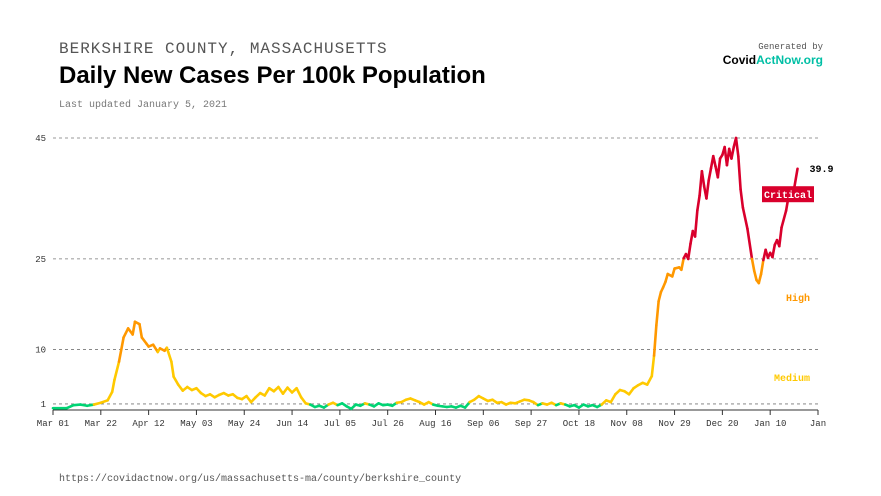  Describe the element at coordinates (435, 424) in the screenshot. I see `x-tick-label: Aug 16` at that location.